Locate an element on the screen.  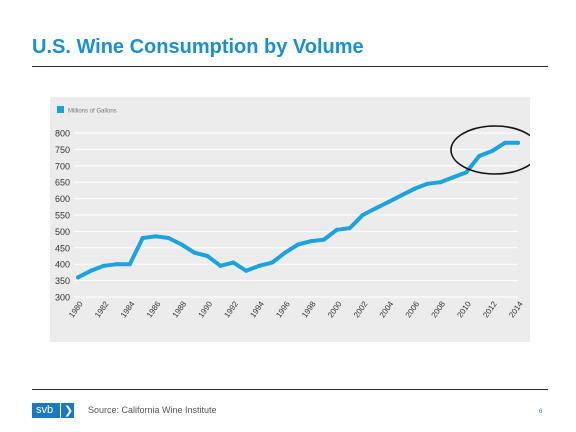
x-tick-label: 1986 is located at coordinates (154, 309).